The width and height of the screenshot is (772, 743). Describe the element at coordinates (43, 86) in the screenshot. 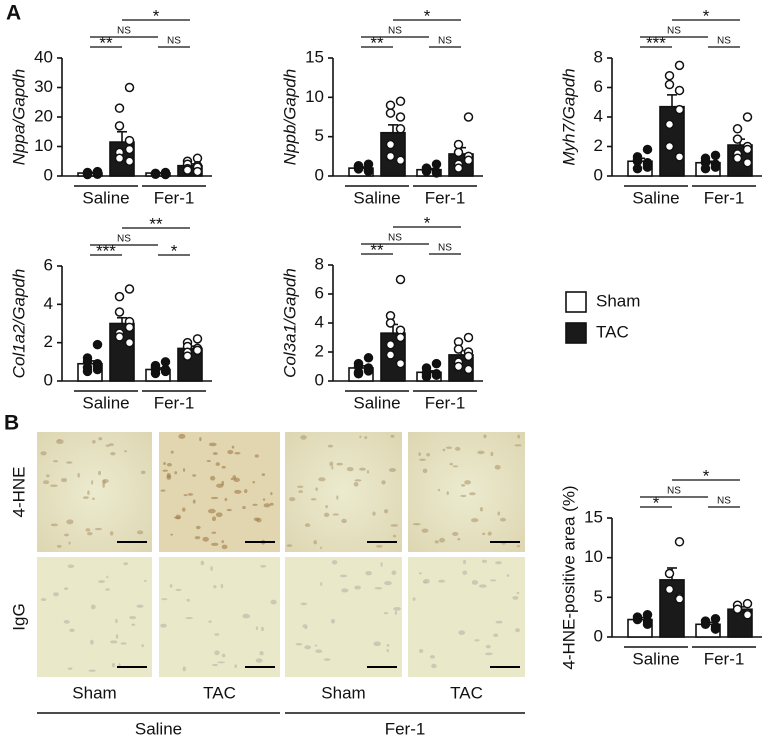

I see `y-tick-label: 30` at that location.